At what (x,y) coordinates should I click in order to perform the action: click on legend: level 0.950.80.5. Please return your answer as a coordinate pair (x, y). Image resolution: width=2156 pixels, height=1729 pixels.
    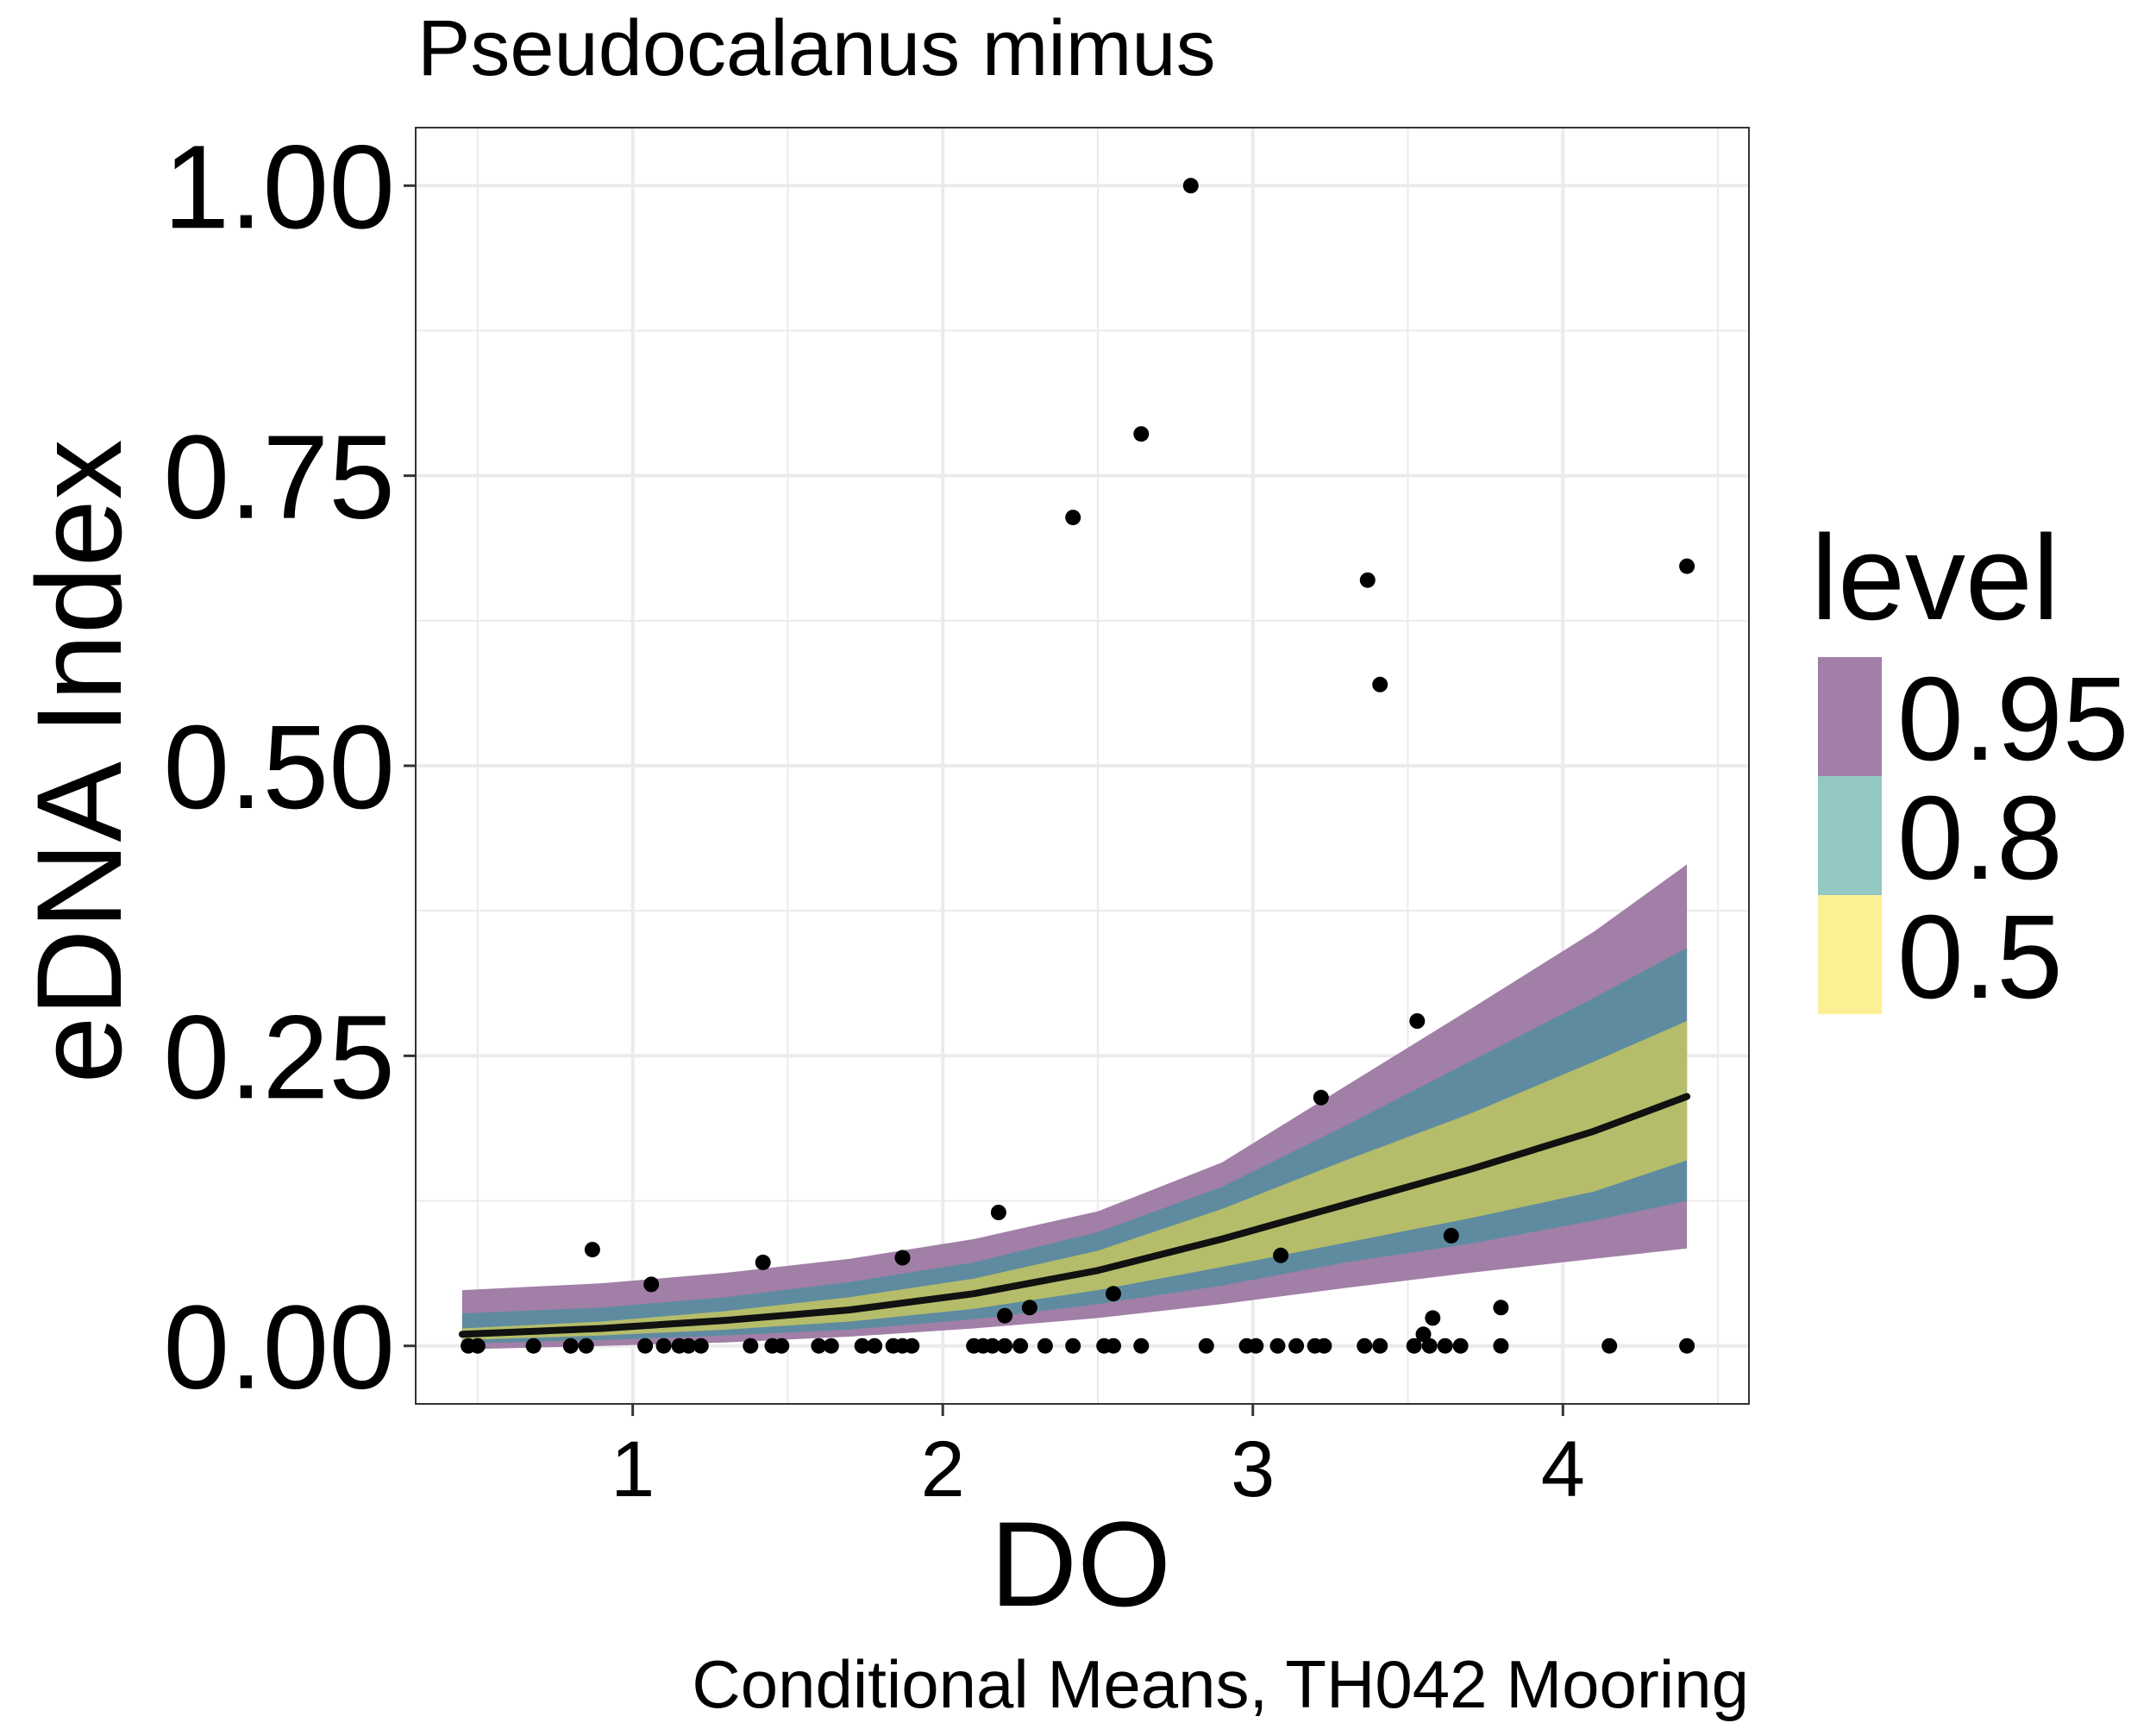
    Looking at the image, I should click on (1970, 767).